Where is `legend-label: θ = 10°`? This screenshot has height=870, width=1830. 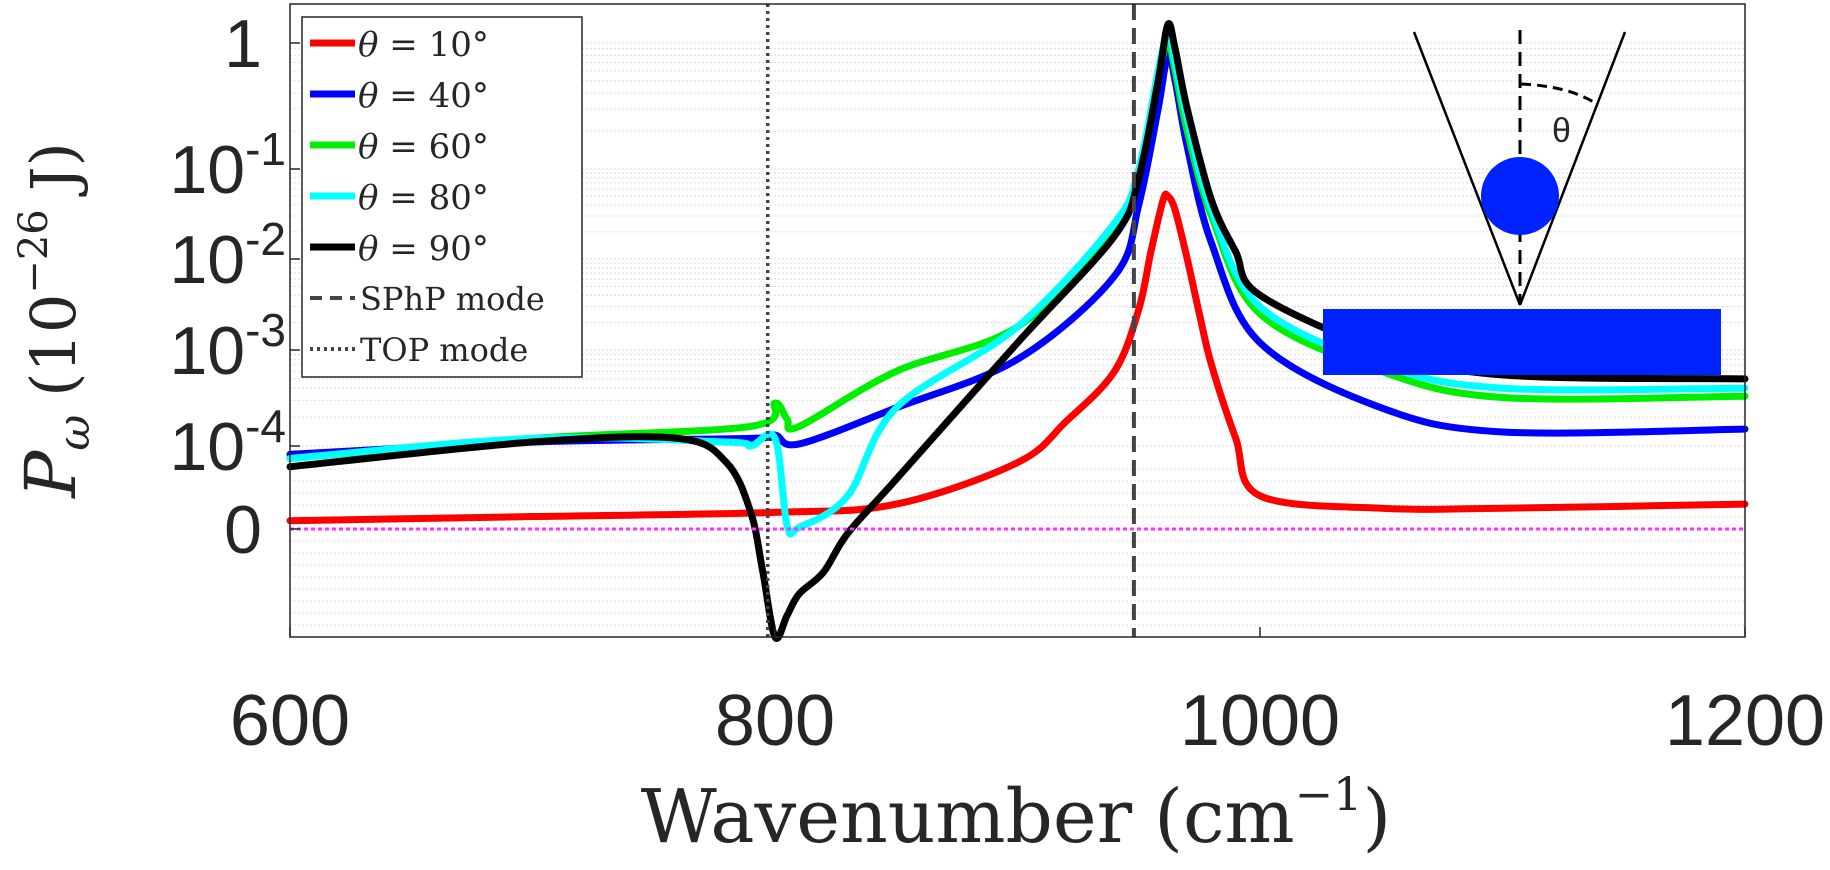
legend-label: θ = 10° is located at coordinates (423, 45).